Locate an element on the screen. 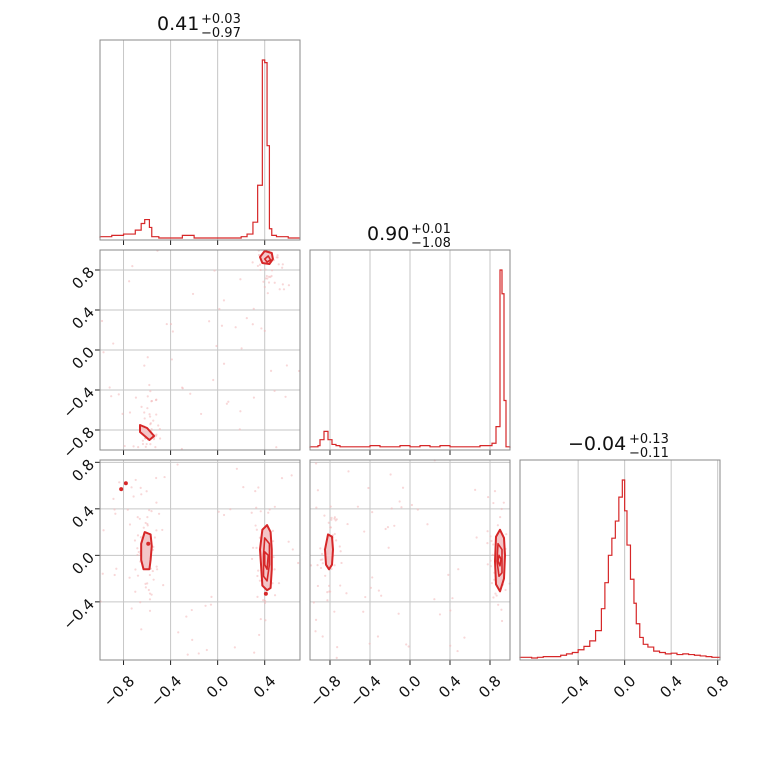 The image size is (760, 760). title-value-2: −0.04 is located at coordinates (597, 444).